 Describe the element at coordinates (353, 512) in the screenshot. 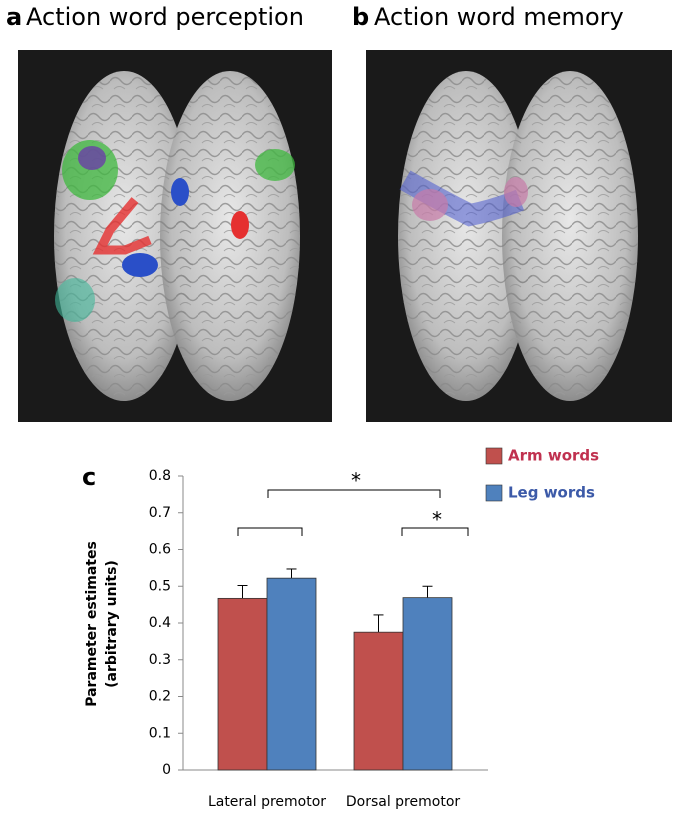

I see `significance-brackets` at that location.